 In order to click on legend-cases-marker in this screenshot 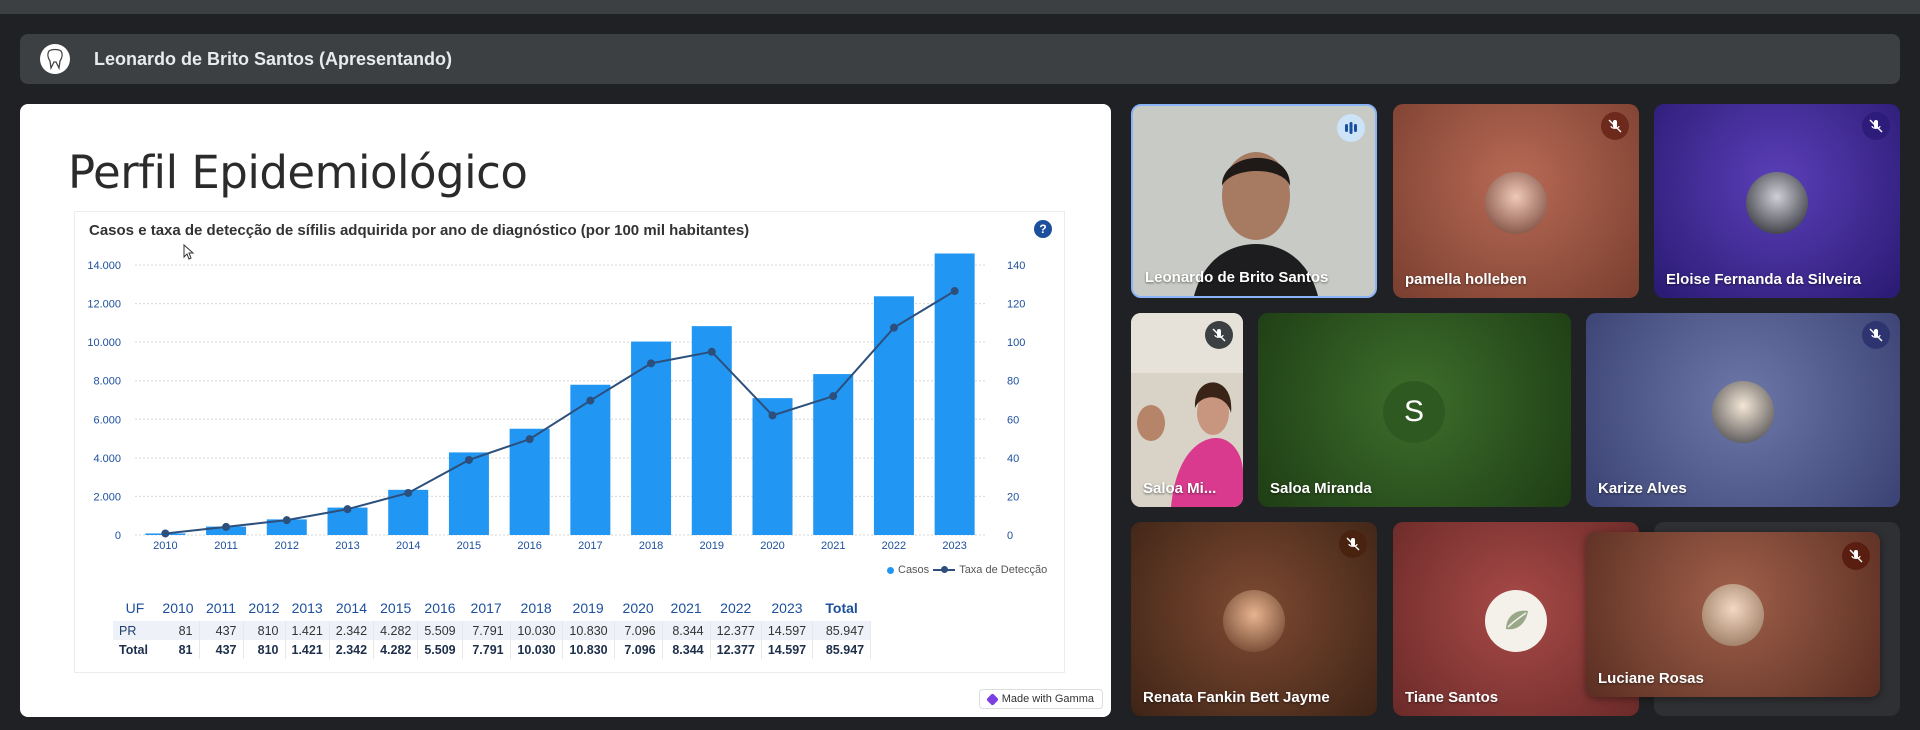, I will do `click(890, 570)`.